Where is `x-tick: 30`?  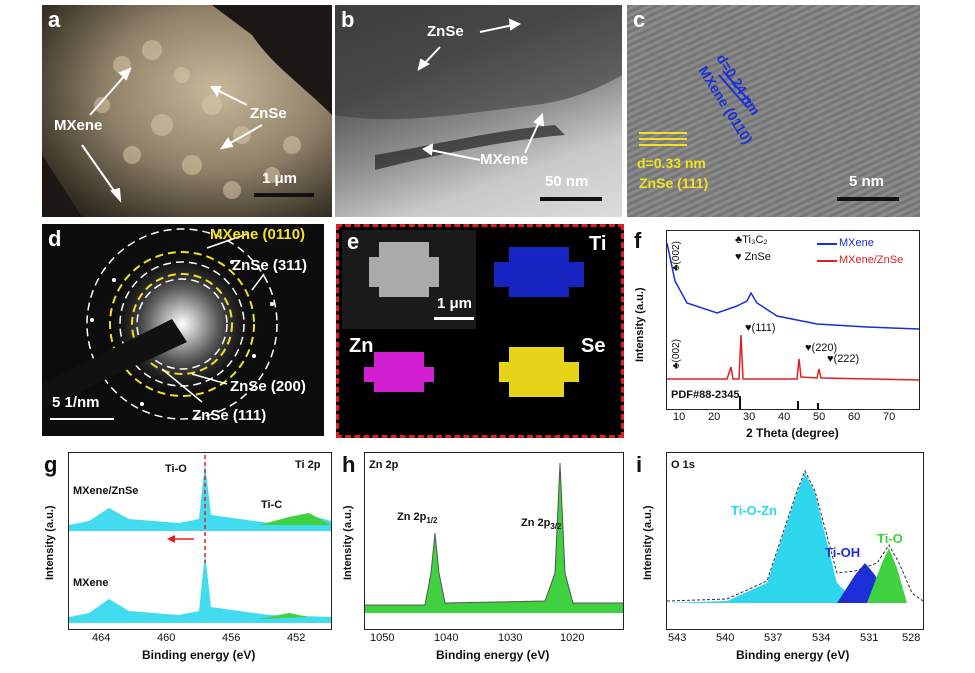 x-tick: 30 is located at coordinates (749, 417).